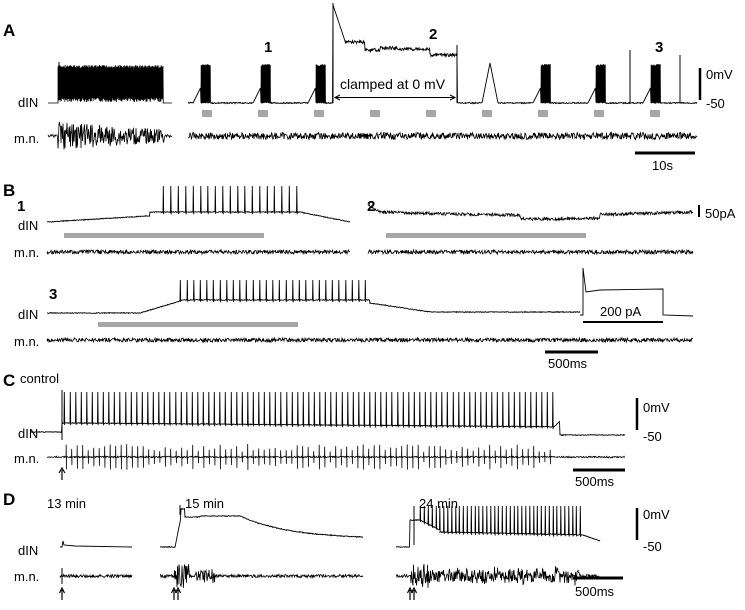 This screenshot has height=610, width=745. I want to click on panel-b2-mn-trace, so click(530, 252).